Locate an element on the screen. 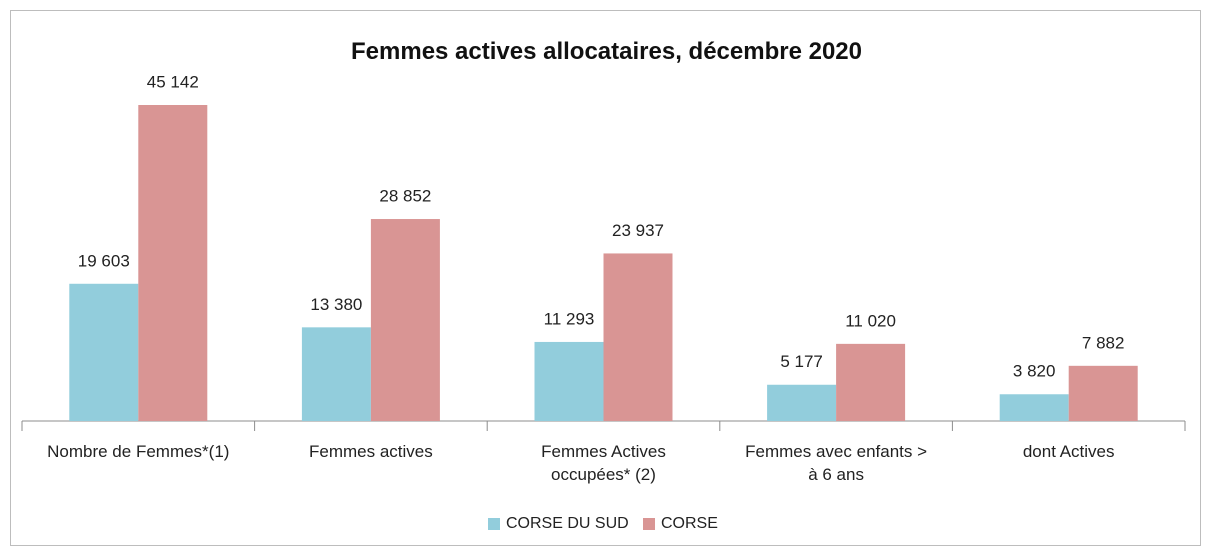  value-label: 5 177 is located at coordinates (801, 361).